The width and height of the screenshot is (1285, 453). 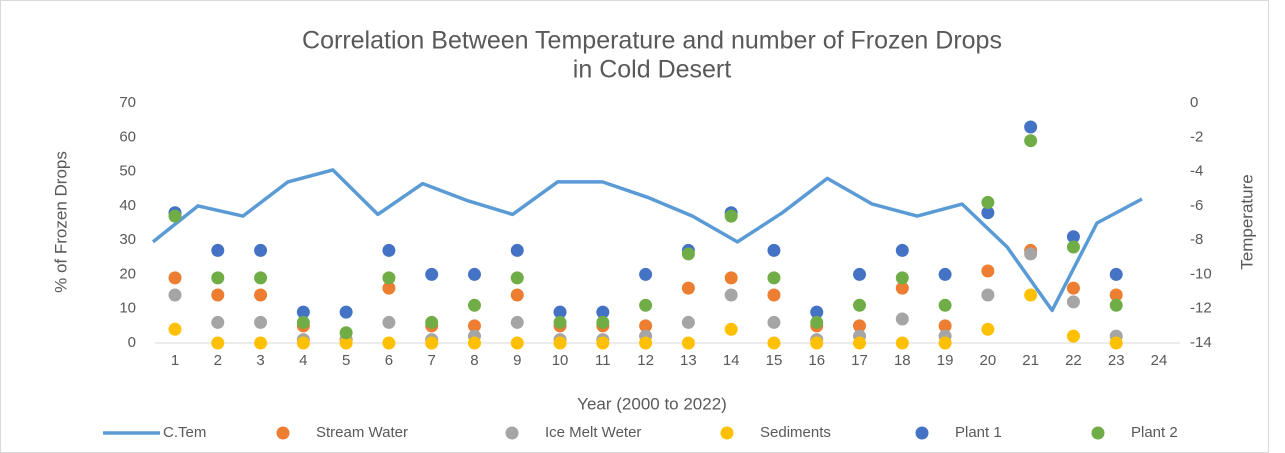 What do you see at coordinates (902, 360) in the screenshot?
I see `x-tick-label: 18` at bounding box center [902, 360].